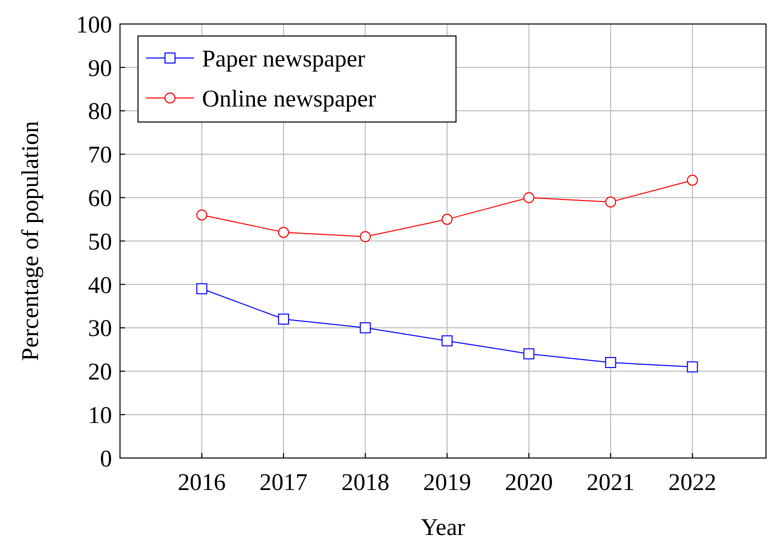  What do you see at coordinates (94, 25) in the screenshot?
I see `y-tick-label: 100` at bounding box center [94, 25].